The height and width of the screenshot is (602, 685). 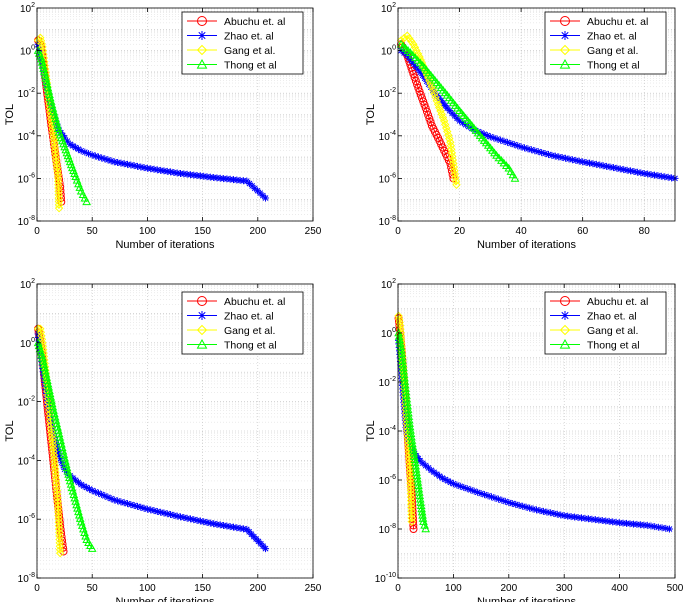 What do you see at coordinates (230, 37) in the screenshot?
I see `legend-entry: Zhao et. al` at bounding box center [230, 37].